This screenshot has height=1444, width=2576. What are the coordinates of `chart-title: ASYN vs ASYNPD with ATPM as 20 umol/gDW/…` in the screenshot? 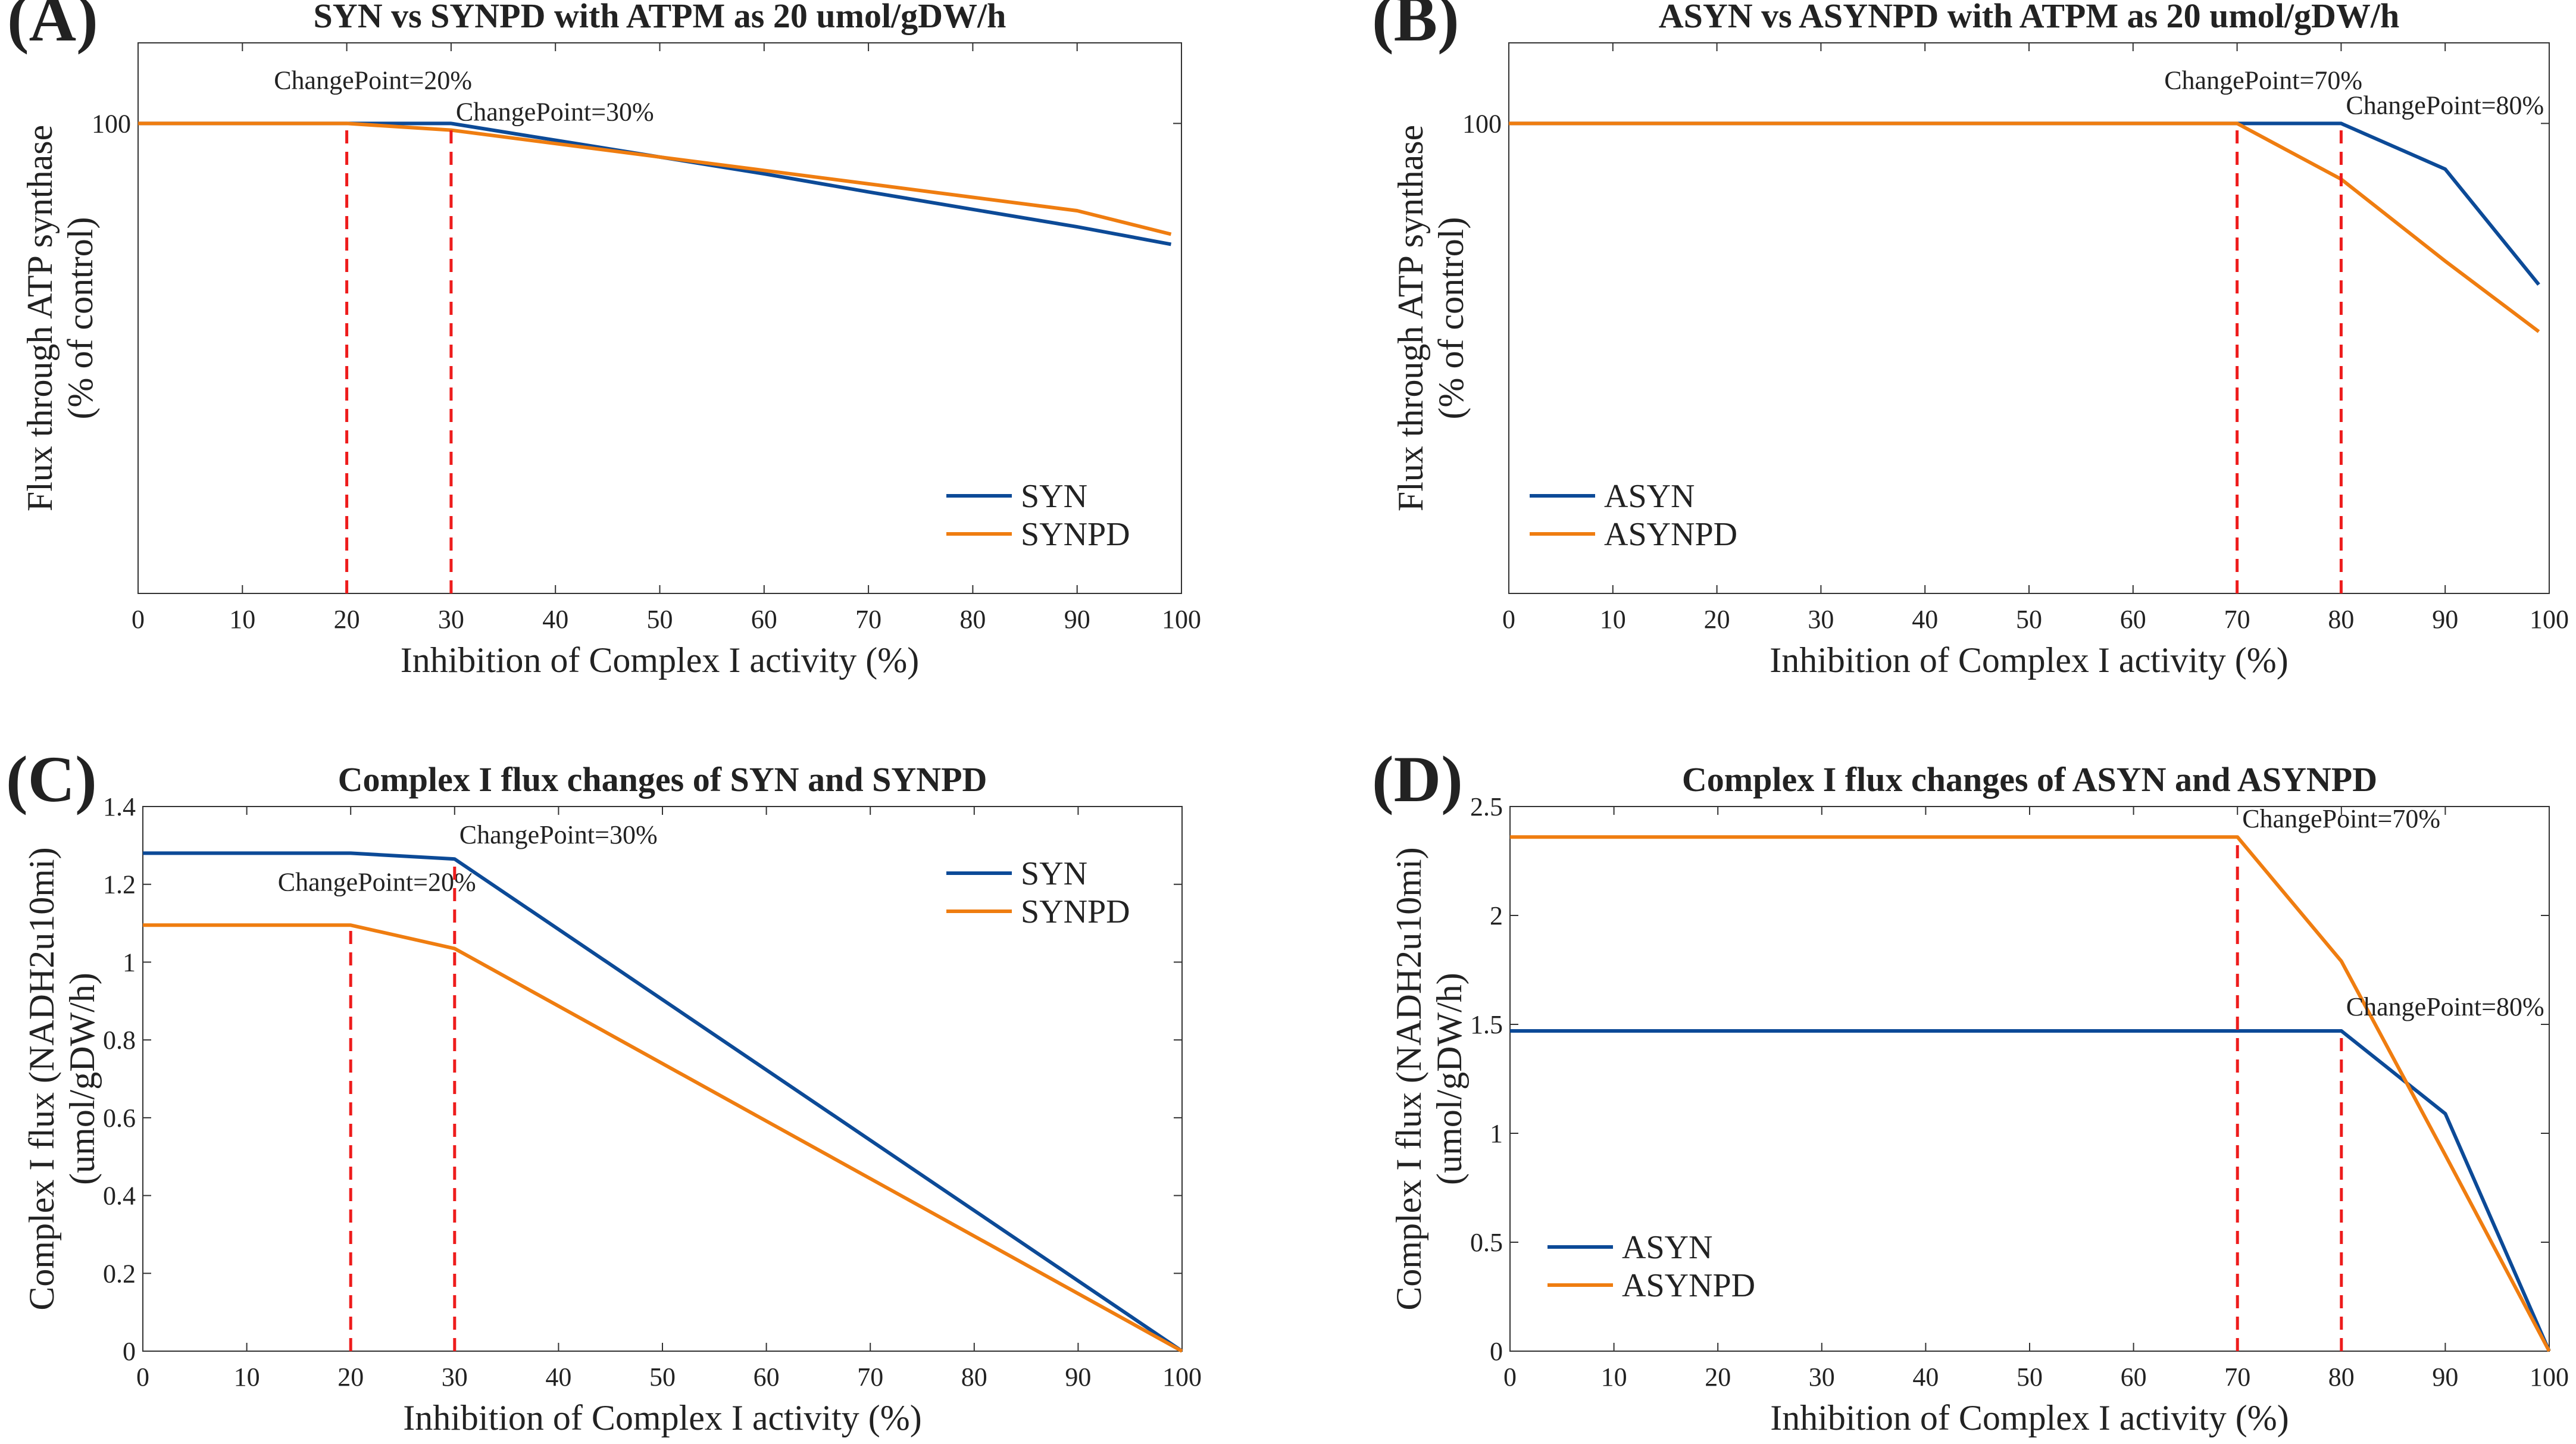 It's located at (2029, 17).